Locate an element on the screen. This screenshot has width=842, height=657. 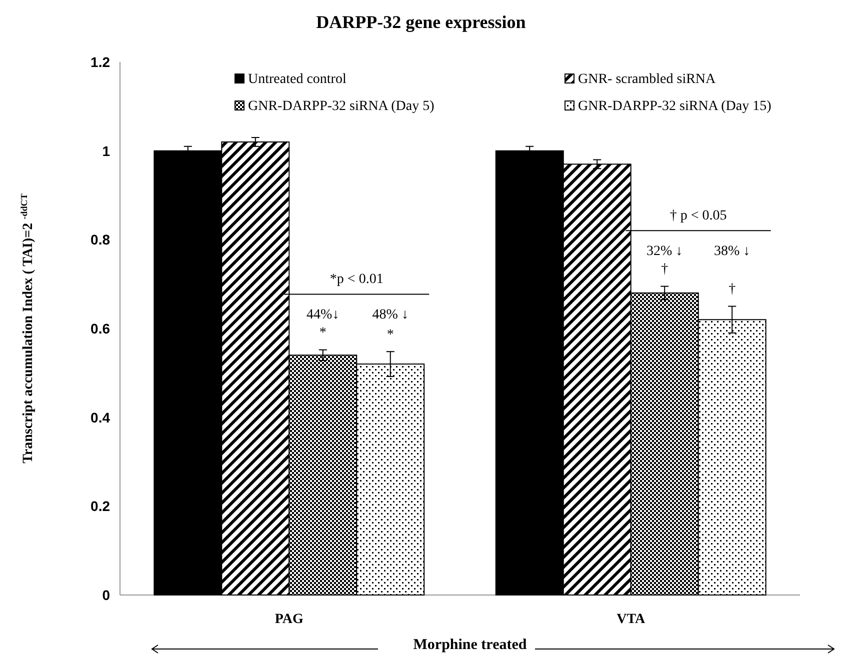
x-axis-title: Morphine treated is located at coordinates (470, 645).